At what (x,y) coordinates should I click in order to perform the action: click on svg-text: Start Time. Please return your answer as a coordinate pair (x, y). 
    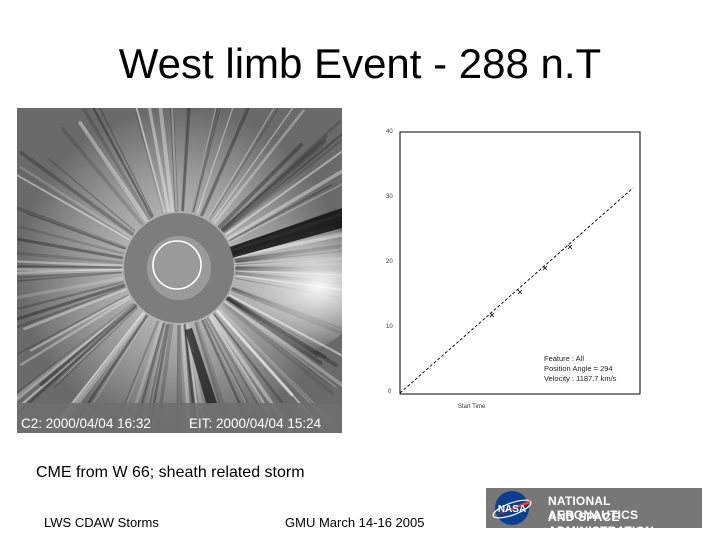
    Looking at the image, I should click on (472, 407).